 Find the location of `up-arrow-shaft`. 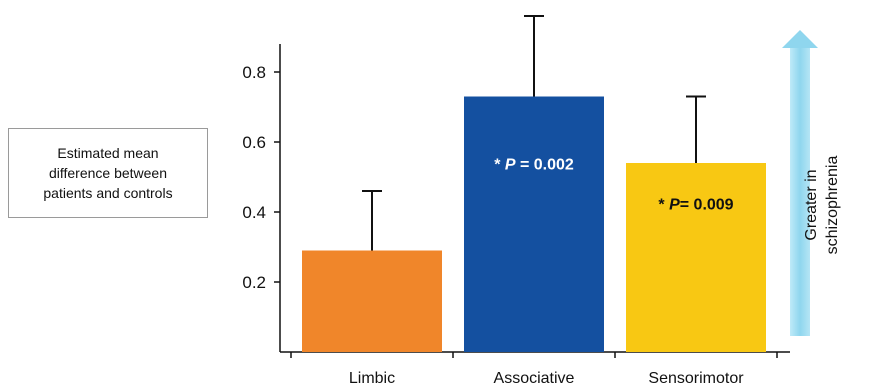

up-arrow-shaft is located at coordinates (800, 191).